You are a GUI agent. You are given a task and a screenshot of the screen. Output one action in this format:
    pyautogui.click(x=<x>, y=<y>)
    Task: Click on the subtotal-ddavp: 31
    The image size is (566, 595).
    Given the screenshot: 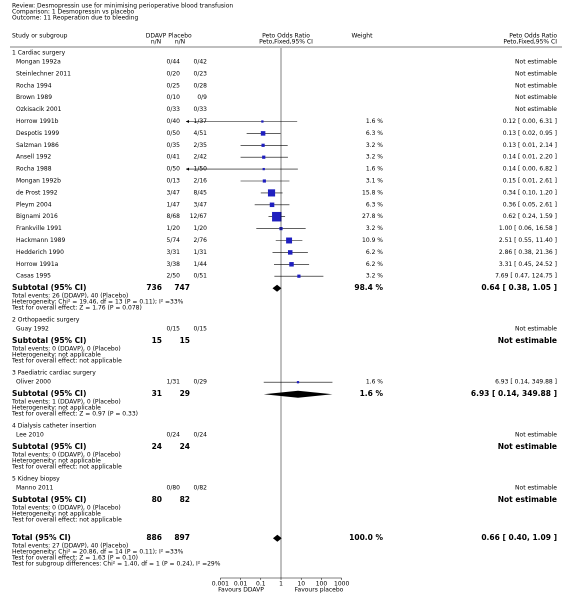 What is the action you would take?
    pyautogui.click(x=157, y=393)
    